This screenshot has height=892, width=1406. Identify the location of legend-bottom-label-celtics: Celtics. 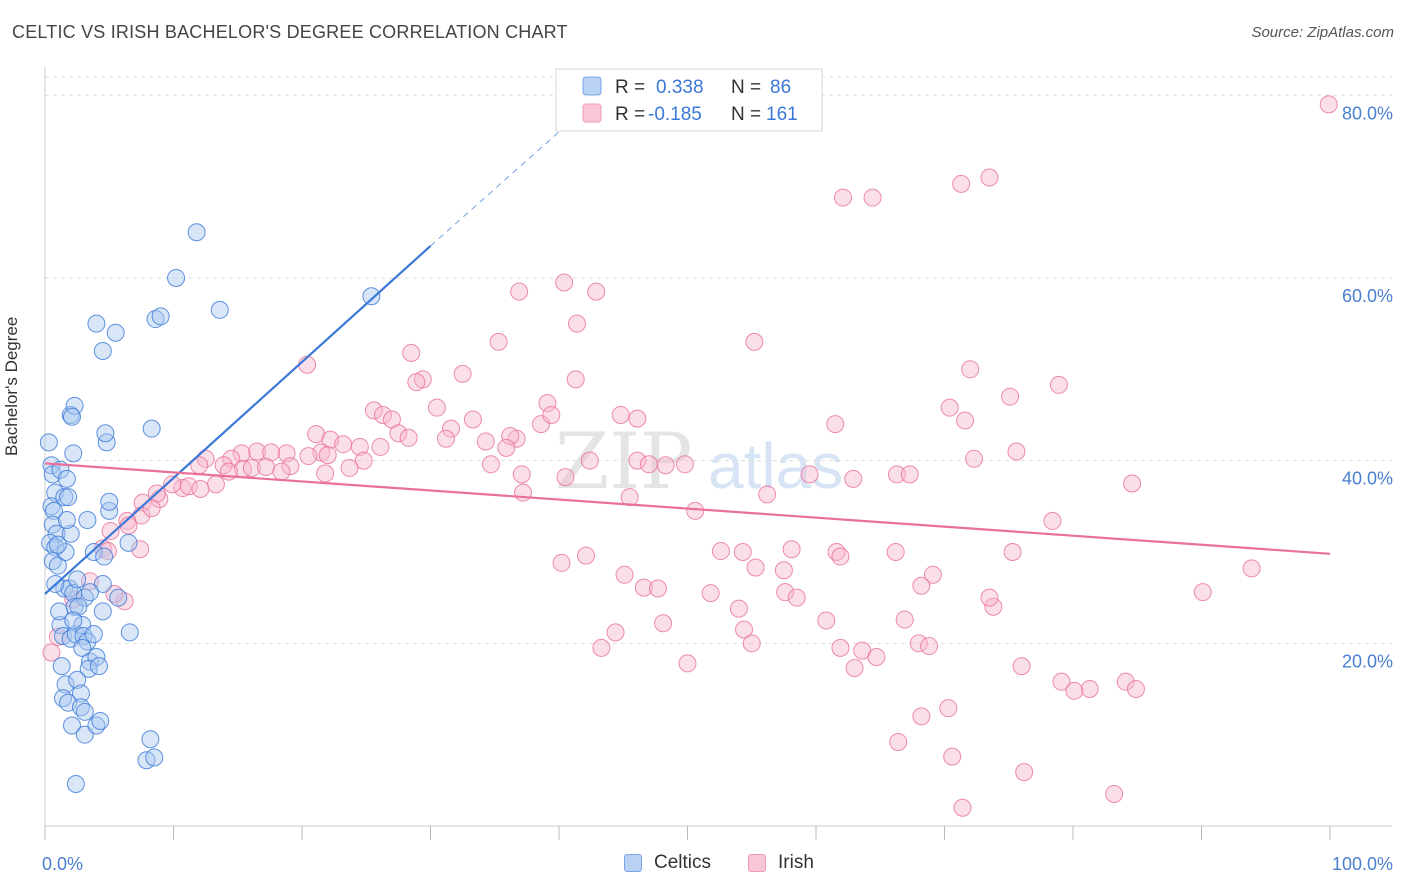
(683, 862).